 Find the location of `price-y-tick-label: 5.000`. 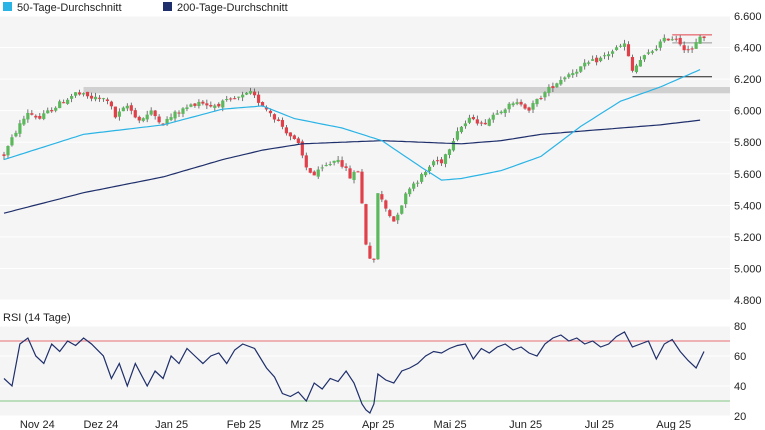

price-y-tick-label: 5.000 is located at coordinates (748, 269).